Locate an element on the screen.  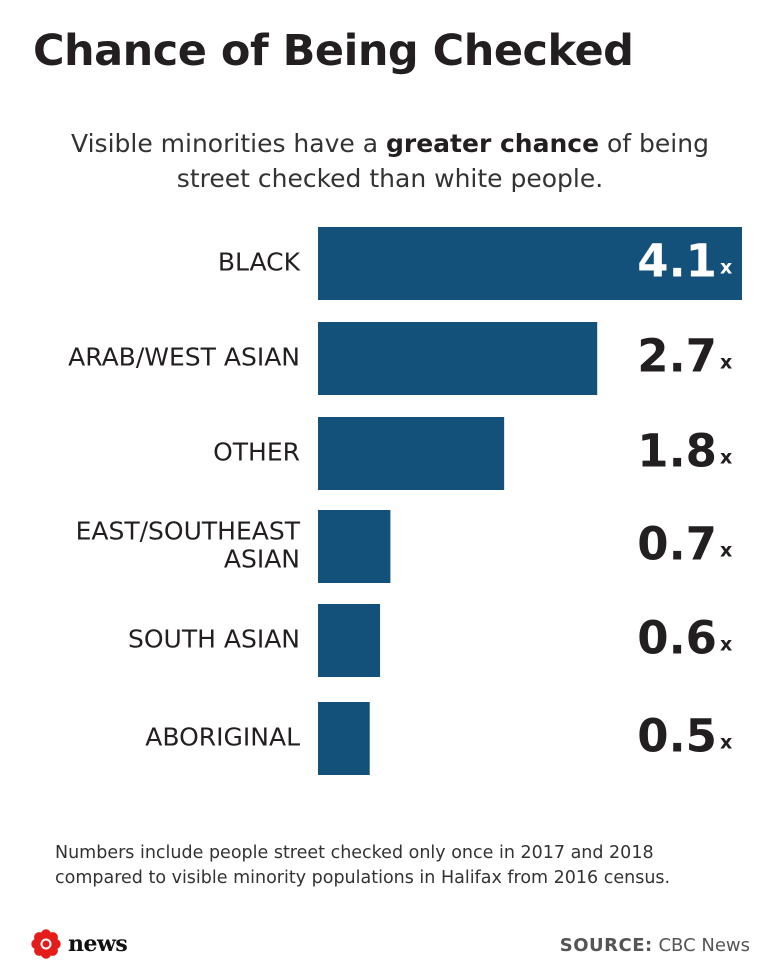
source-label: SOURCE: is located at coordinates (606, 945).